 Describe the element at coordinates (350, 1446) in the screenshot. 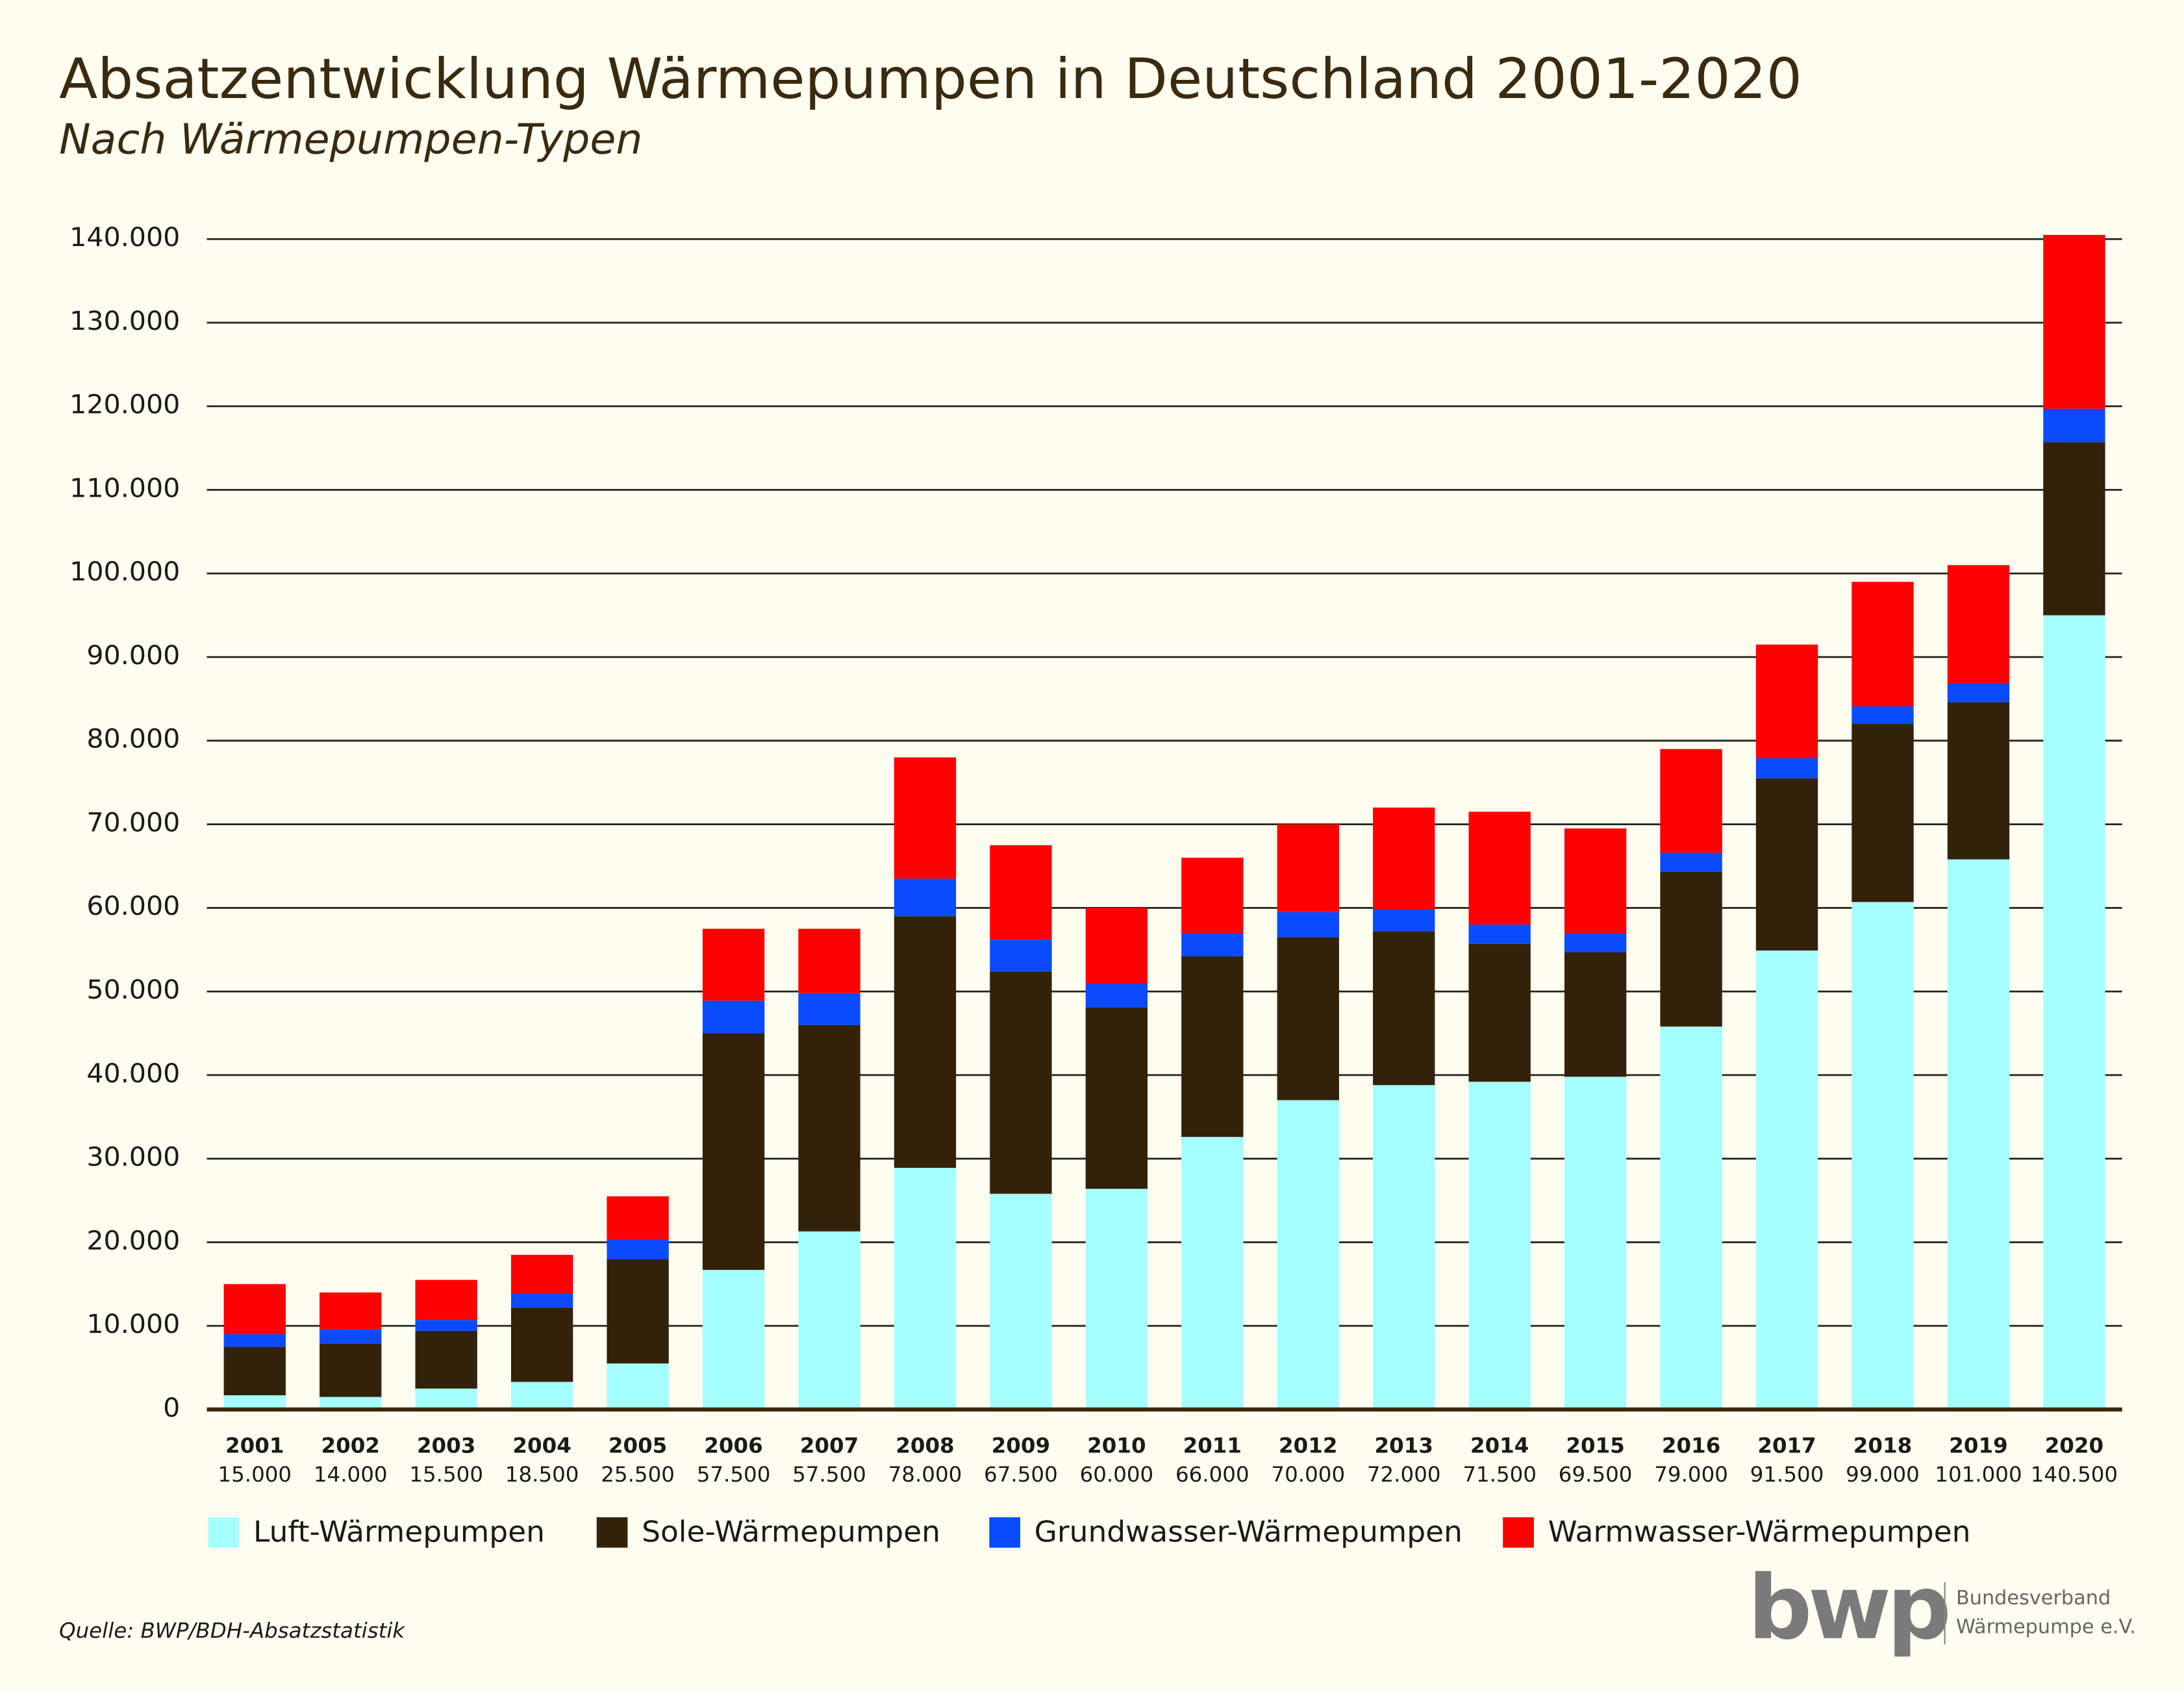

I see `x-tick-label: 2002` at that location.